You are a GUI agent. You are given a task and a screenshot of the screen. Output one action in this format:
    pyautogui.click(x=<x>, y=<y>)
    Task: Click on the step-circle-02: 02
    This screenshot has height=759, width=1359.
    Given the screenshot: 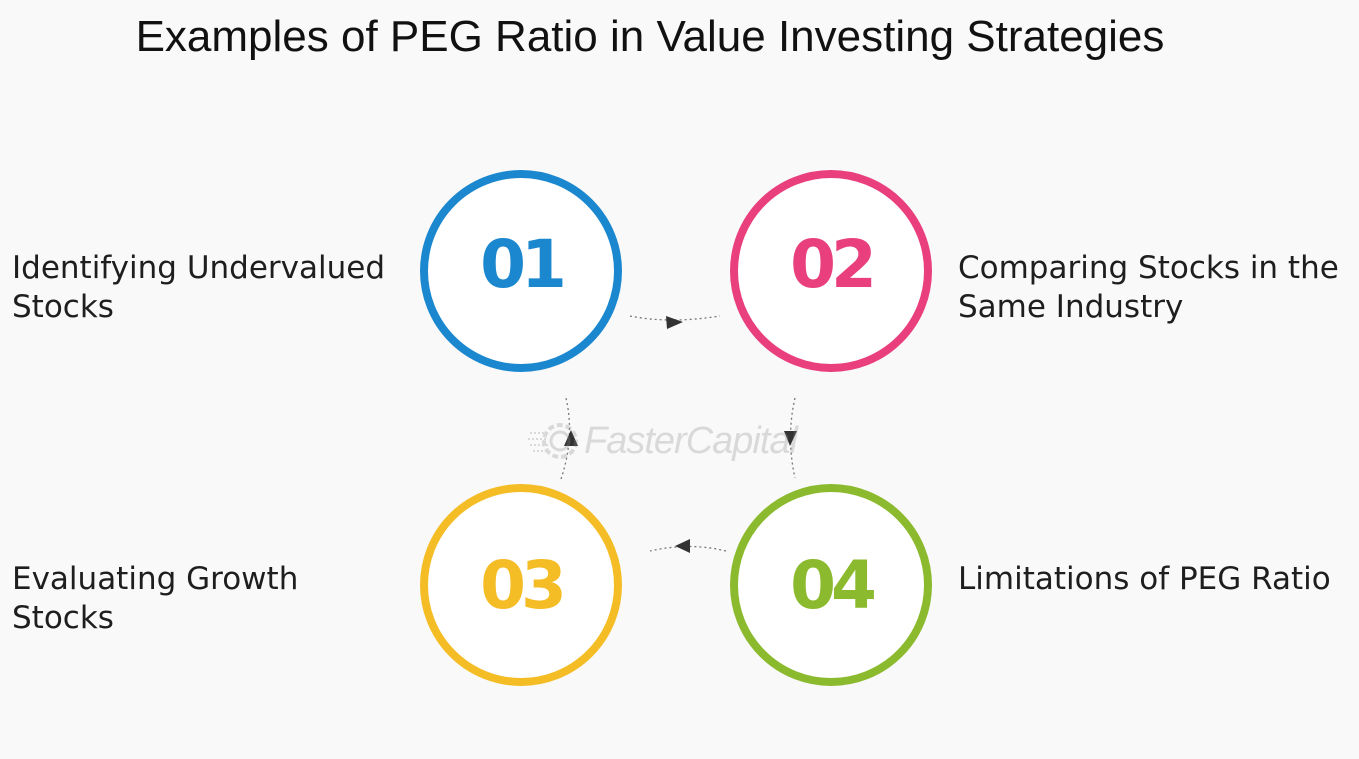 What is the action you would take?
    pyautogui.click(x=831, y=271)
    